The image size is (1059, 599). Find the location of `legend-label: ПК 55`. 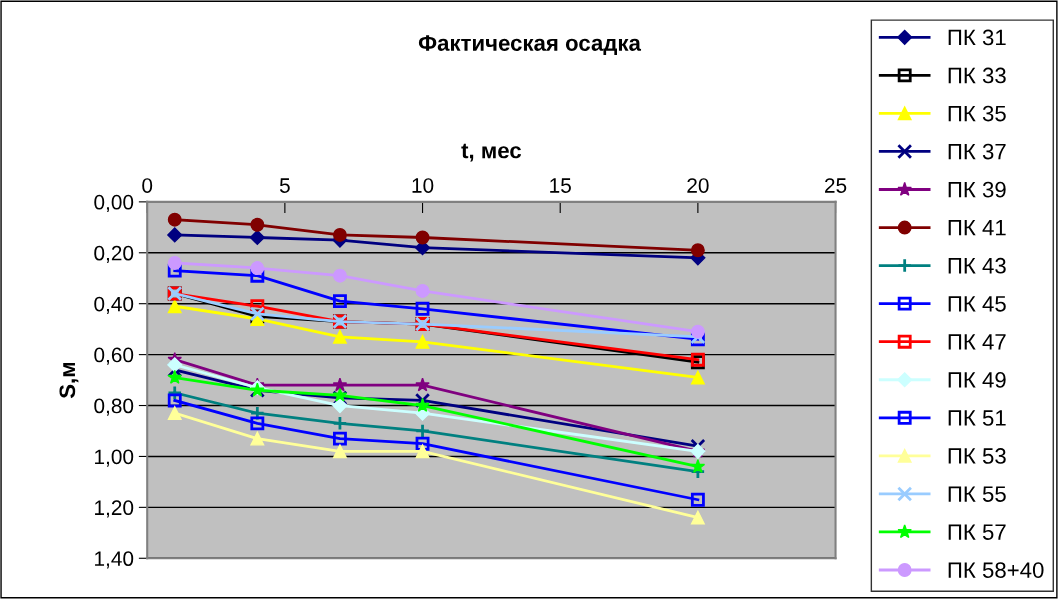

legend-label: ПК 55 is located at coordinates (977, 494).